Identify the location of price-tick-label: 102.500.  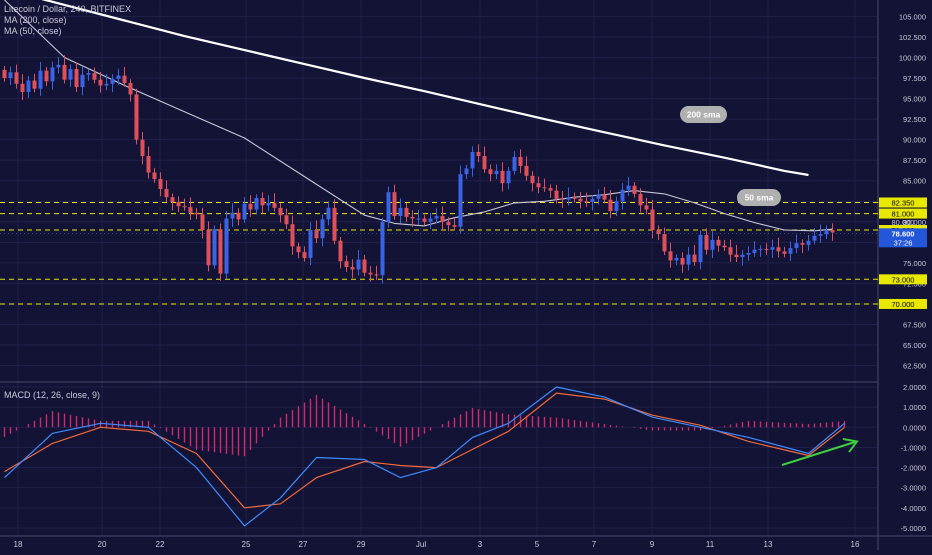
(912, 37).